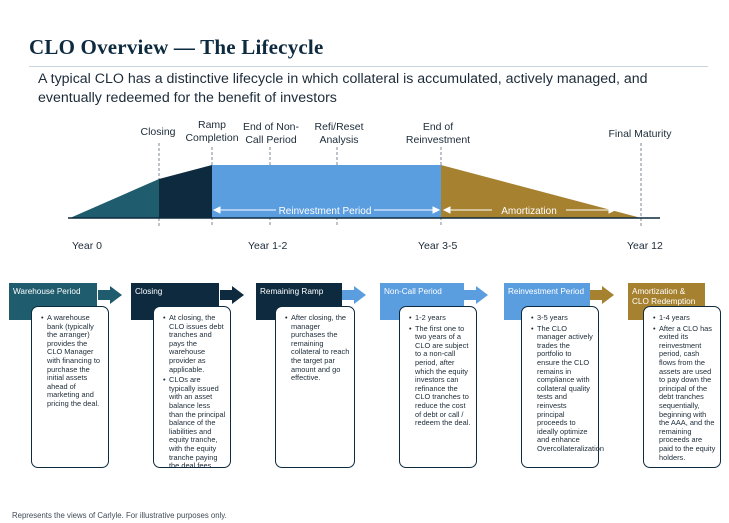 The height and width of the screenshot is (523, 729). What do you see at coordinates (562, 318) in the screenshot?
I see `stage-bullet: 3-5 years` at bounding box center [562, 318].